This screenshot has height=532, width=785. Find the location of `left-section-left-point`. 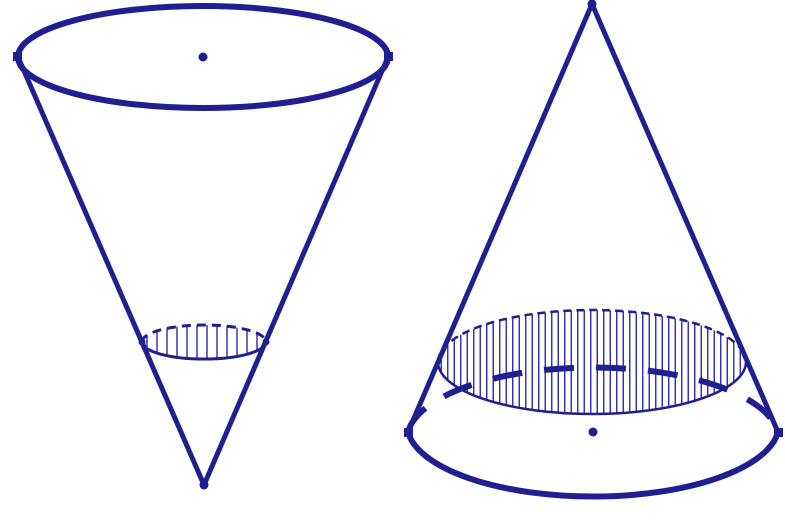

left-section-left-point is located at coordinates (142, 342).